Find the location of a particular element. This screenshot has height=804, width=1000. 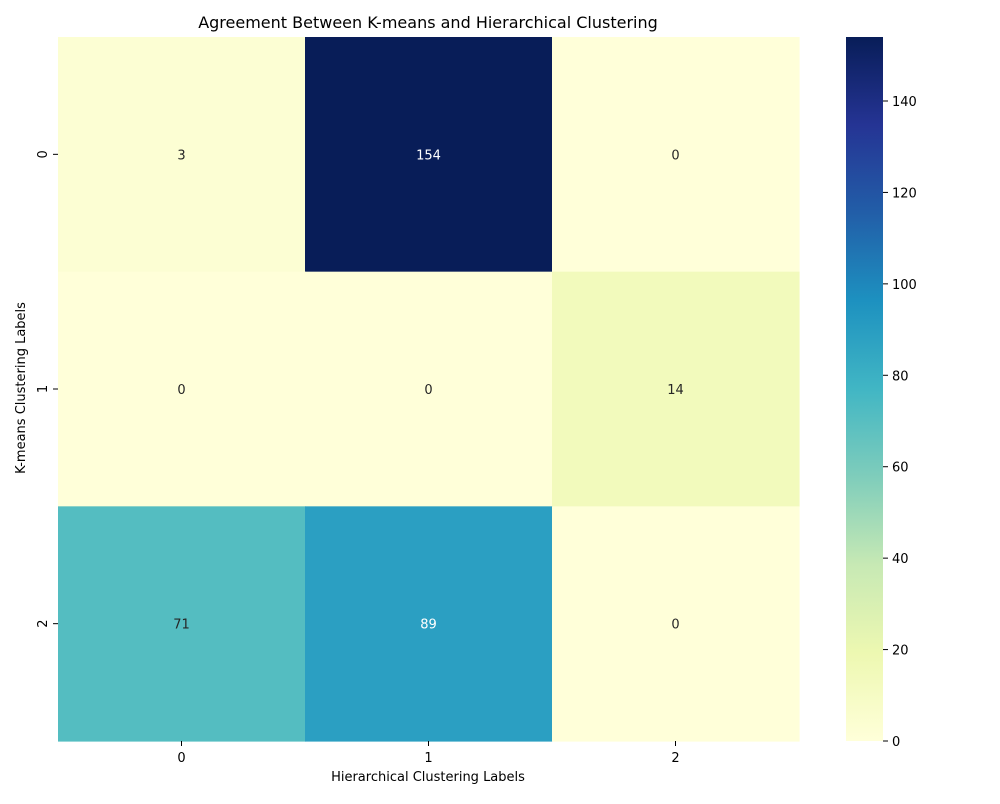

cell-annotation: 3 is located at coordinates (181, 155).